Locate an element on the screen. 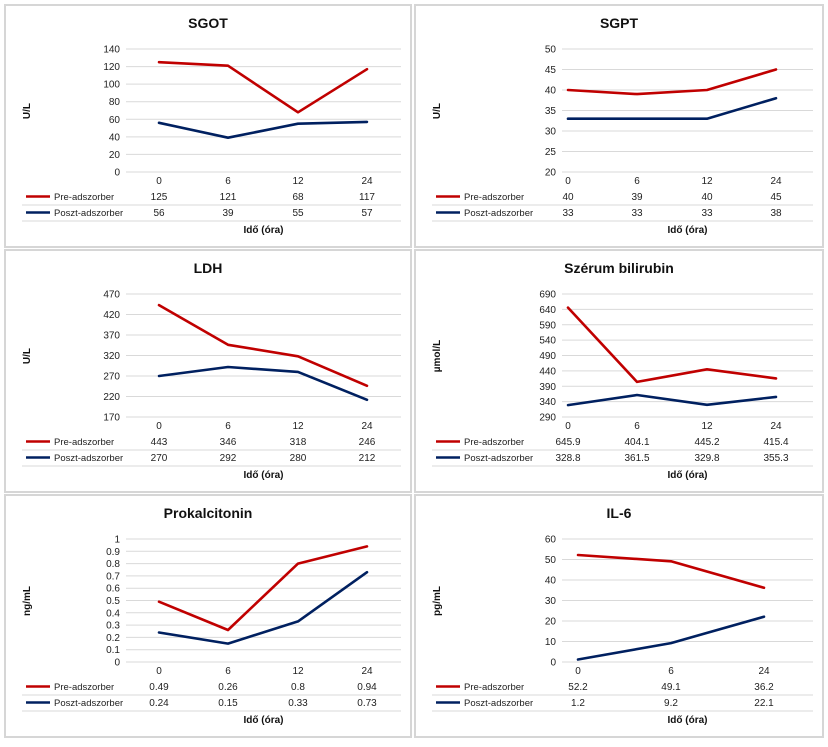 The height and width of the screenshot is (747, 828). y-tick-label: 0.8 is located at coordinates (113, 564).